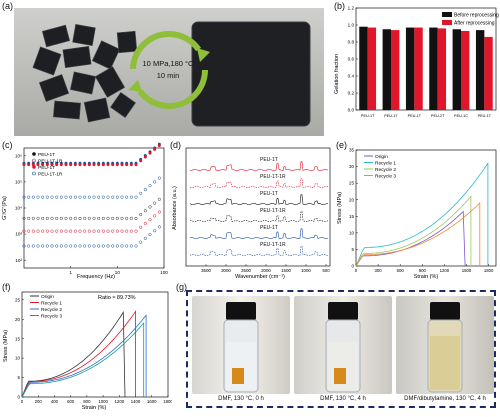 This screenshot has width=500, height=417. Describe the element at coordinates (259, 199) in the screenshot. I see `d-spectrum` at that location.